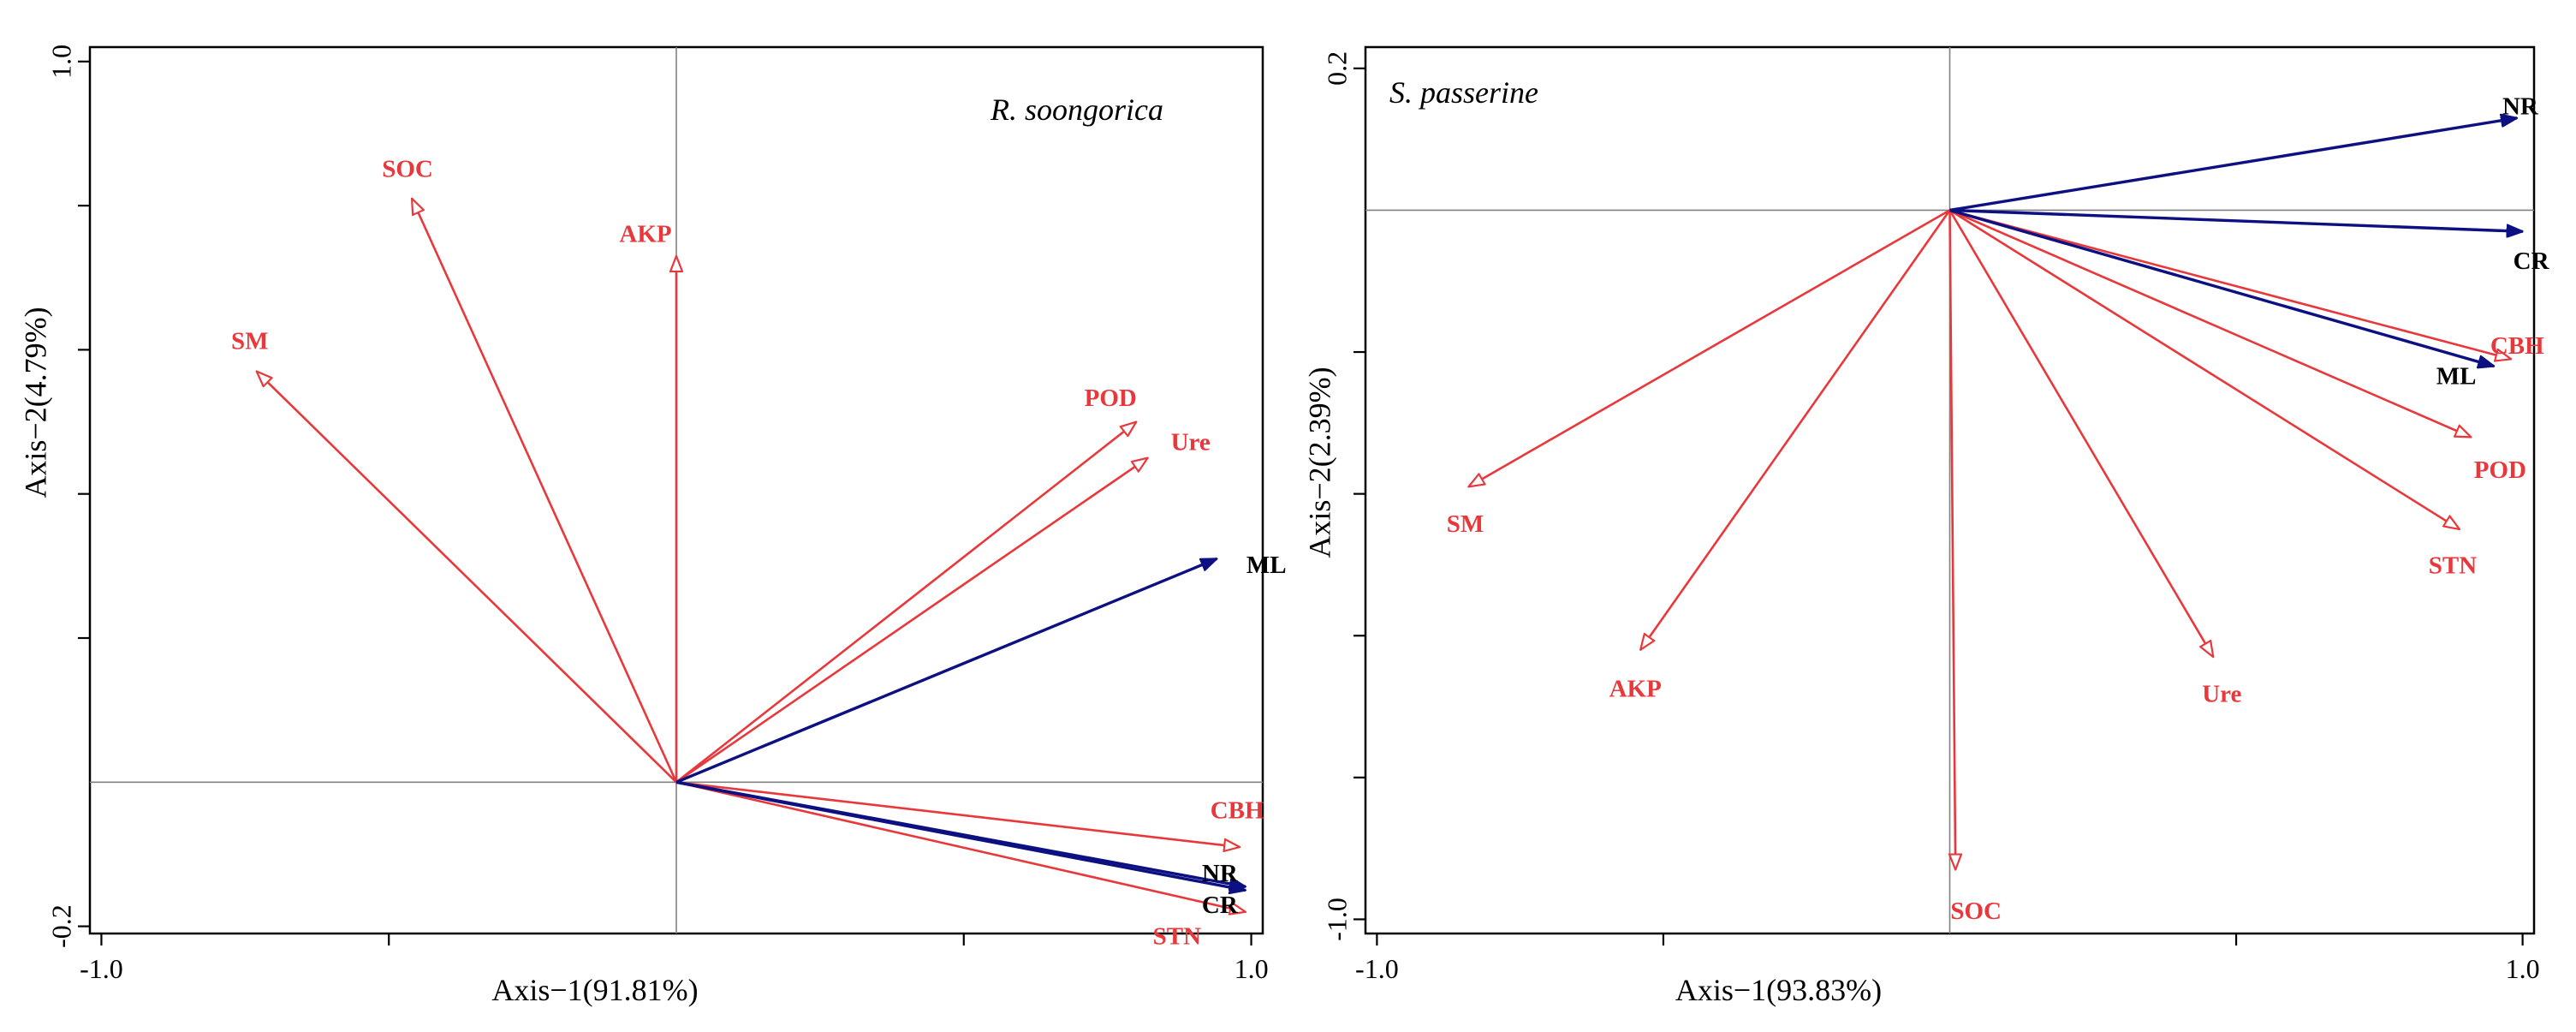  What do you see at coordinates (1463, 92) in the screenshot?
I see `chart-title: S. passerine` at bounding box center [1463, 92].